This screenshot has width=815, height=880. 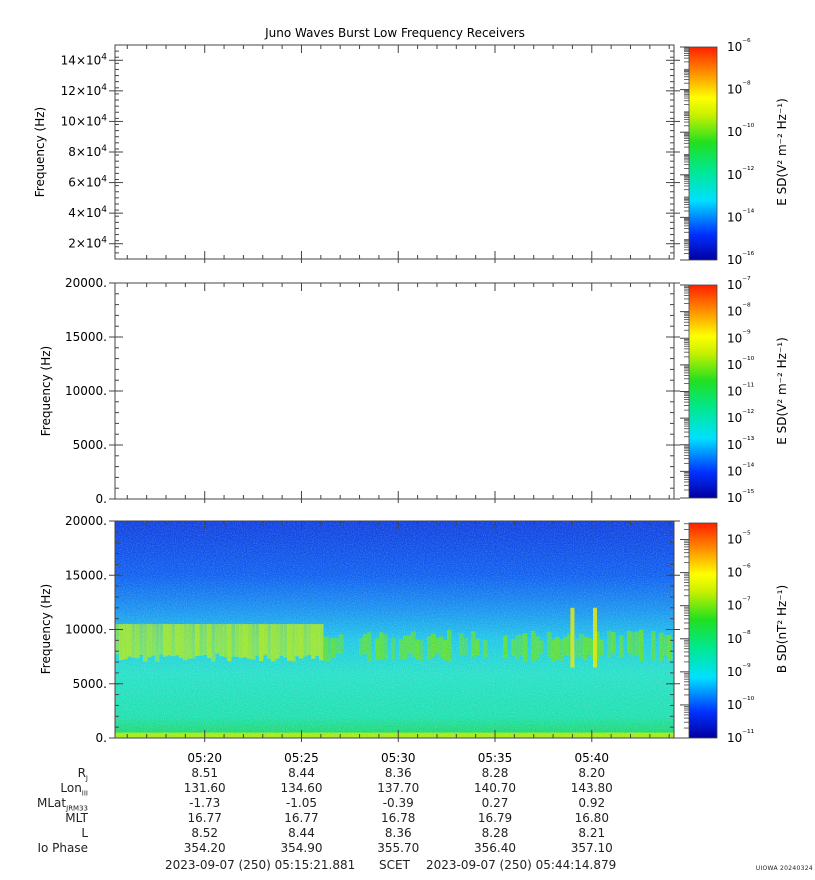 I want to click on ephemeris-value: 16.80, so click(x=591, y=818).